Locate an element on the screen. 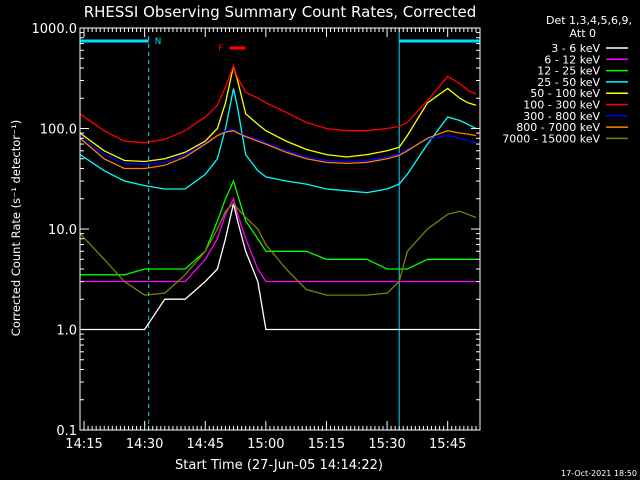  legend-entry-label: 50 - 100 keV is located at coordinates (565, 93).